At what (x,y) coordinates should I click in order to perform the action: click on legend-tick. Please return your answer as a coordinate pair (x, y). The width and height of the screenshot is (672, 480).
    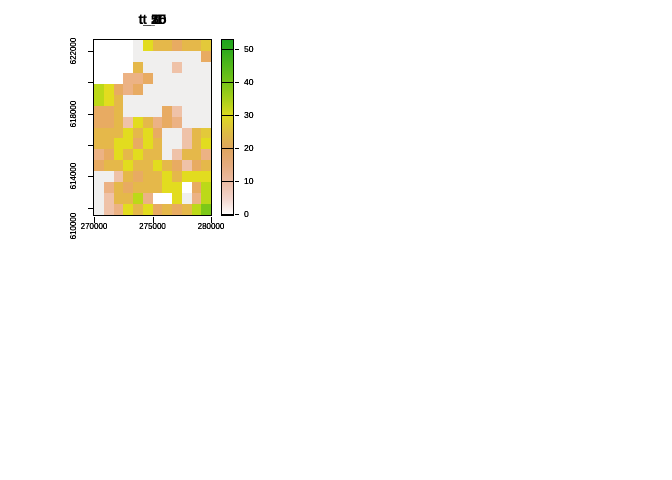
    Looking at the image, I should click on (237, 49).